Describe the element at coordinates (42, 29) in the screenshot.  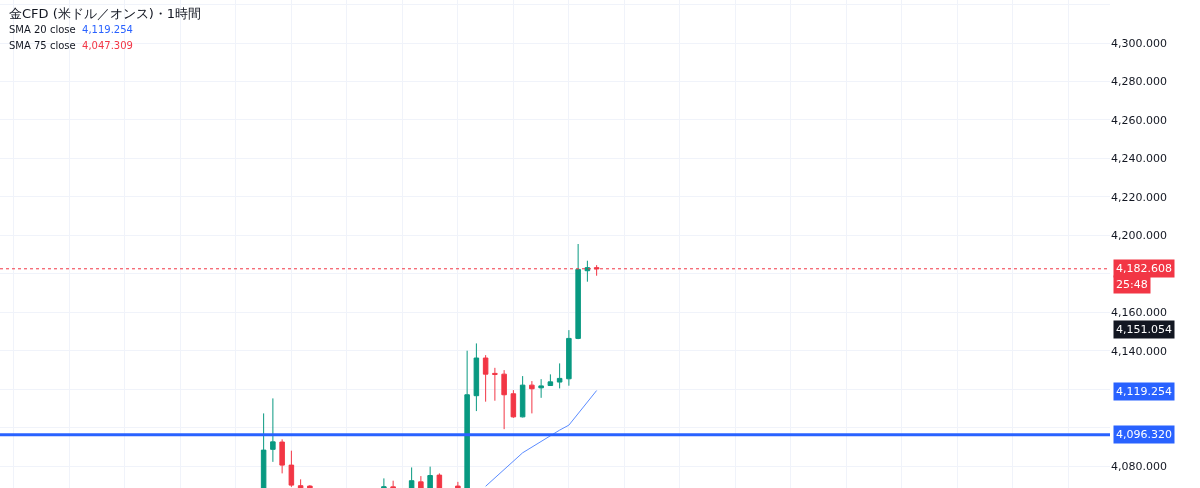
I see `annotation: SMA 20 close` at that location.